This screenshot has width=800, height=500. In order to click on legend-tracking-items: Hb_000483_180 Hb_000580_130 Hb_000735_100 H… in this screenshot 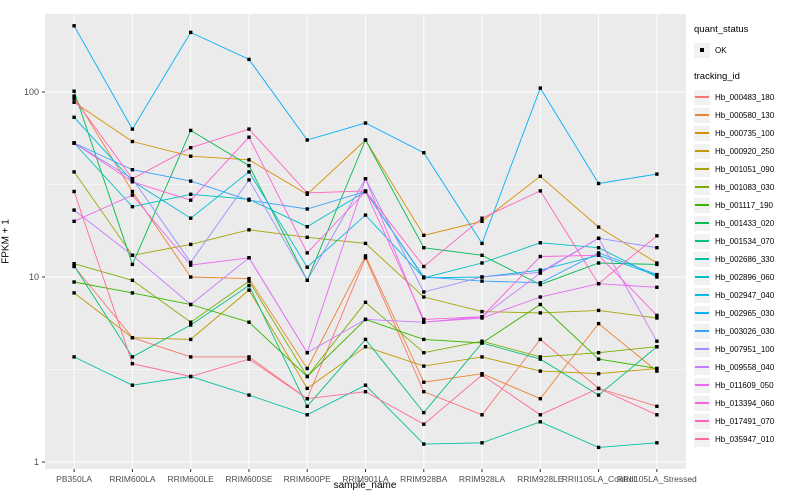, I will do `click(746, 268)`.